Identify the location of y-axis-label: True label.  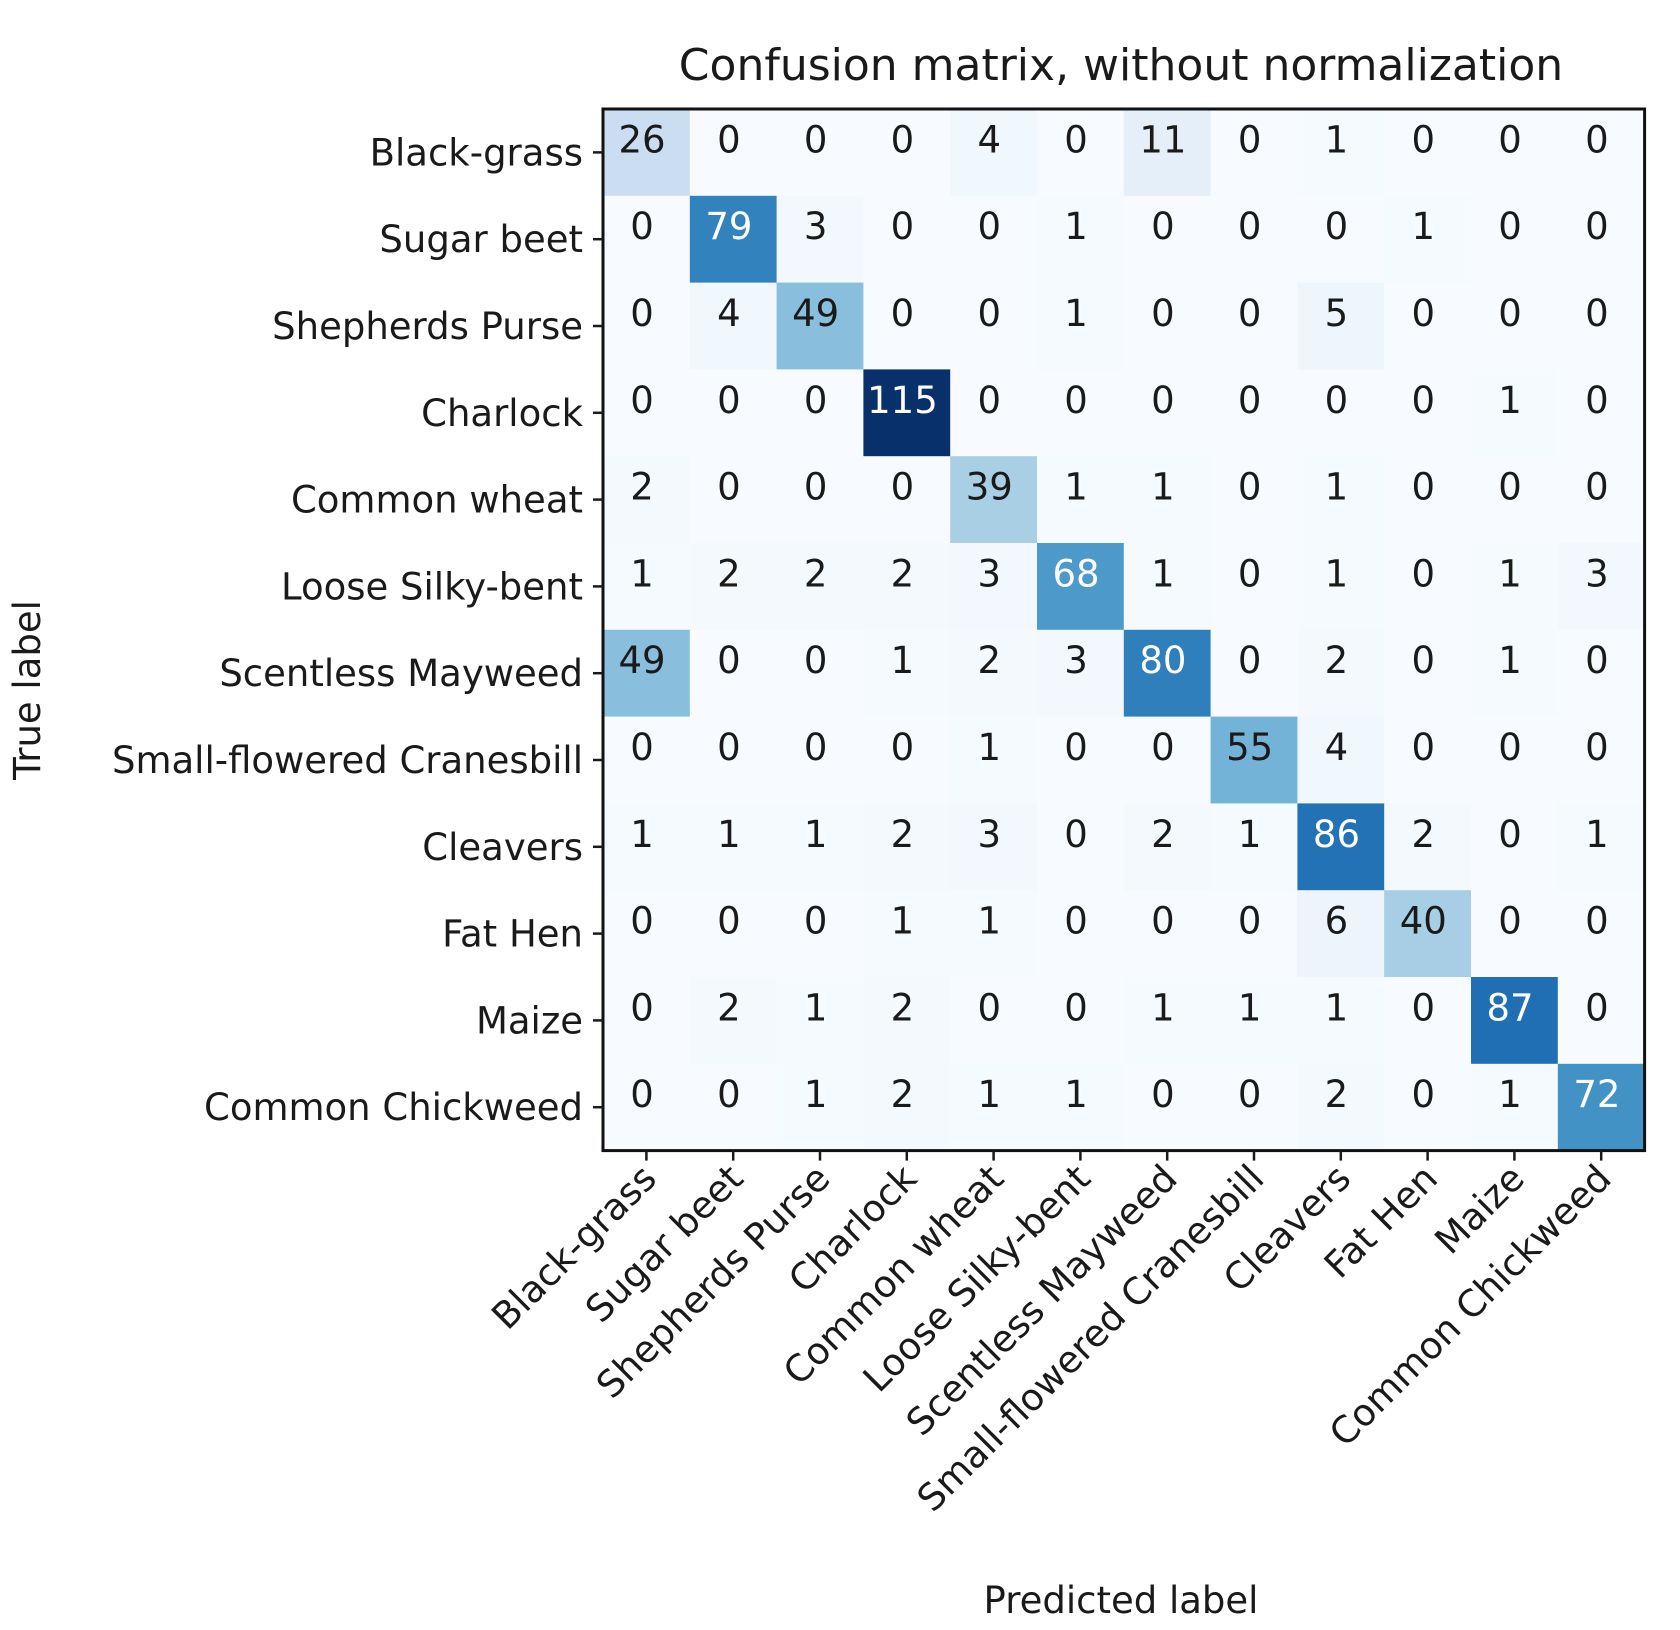
(27, 690).